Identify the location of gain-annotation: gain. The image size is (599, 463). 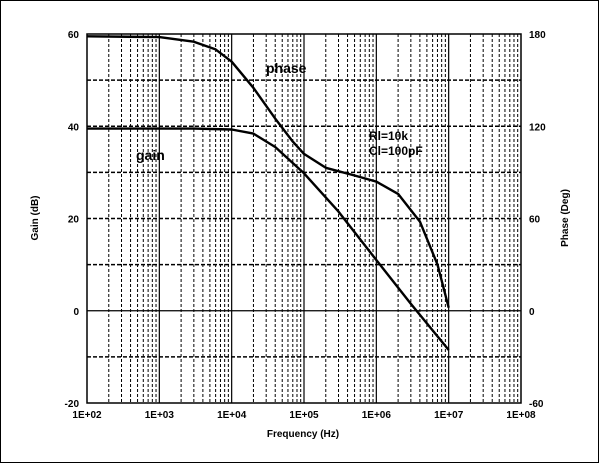
(150, 155).